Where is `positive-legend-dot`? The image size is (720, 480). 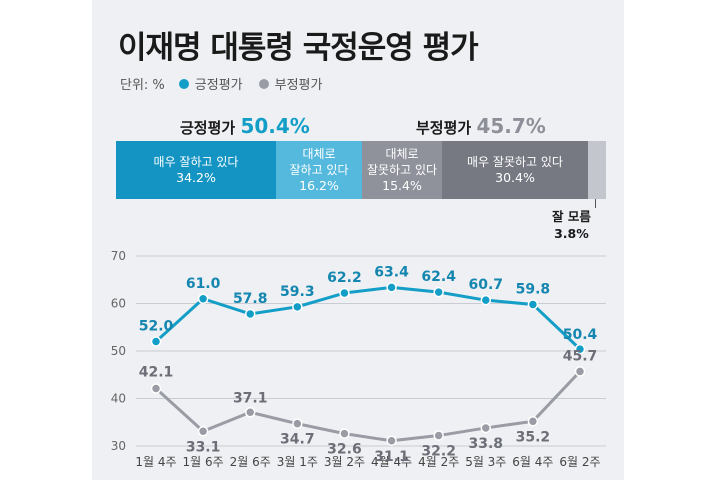 positive-legend-dot is located at coordinates (183, 83).